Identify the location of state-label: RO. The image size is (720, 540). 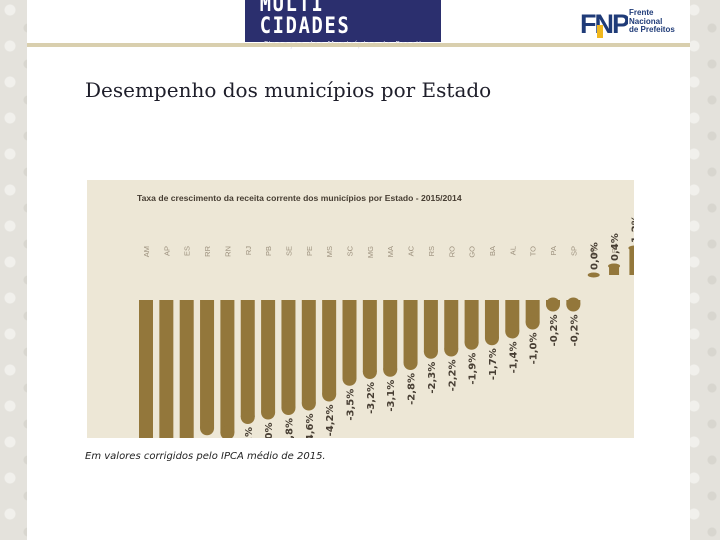
(451, 251).